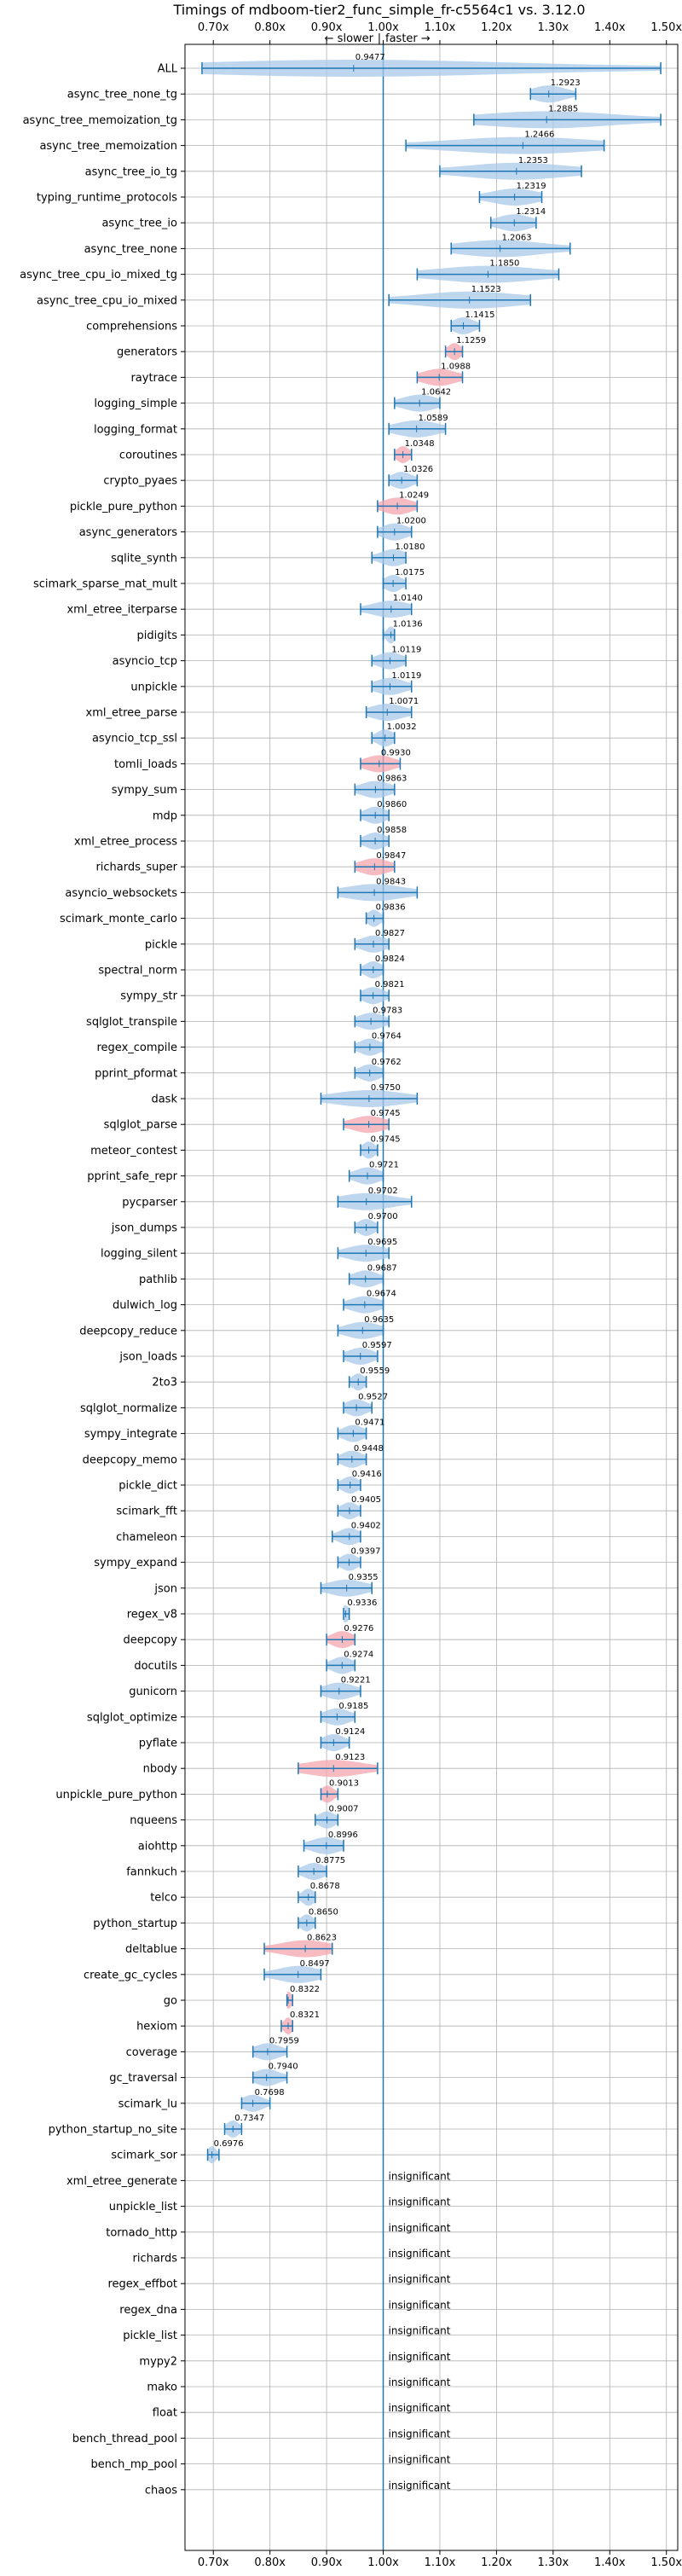 This screenshot has width=682, height=2576. Describe the element at coordinates (350, 38) in the screenshot. I see `subtitle-slower: ← slower` at that location.